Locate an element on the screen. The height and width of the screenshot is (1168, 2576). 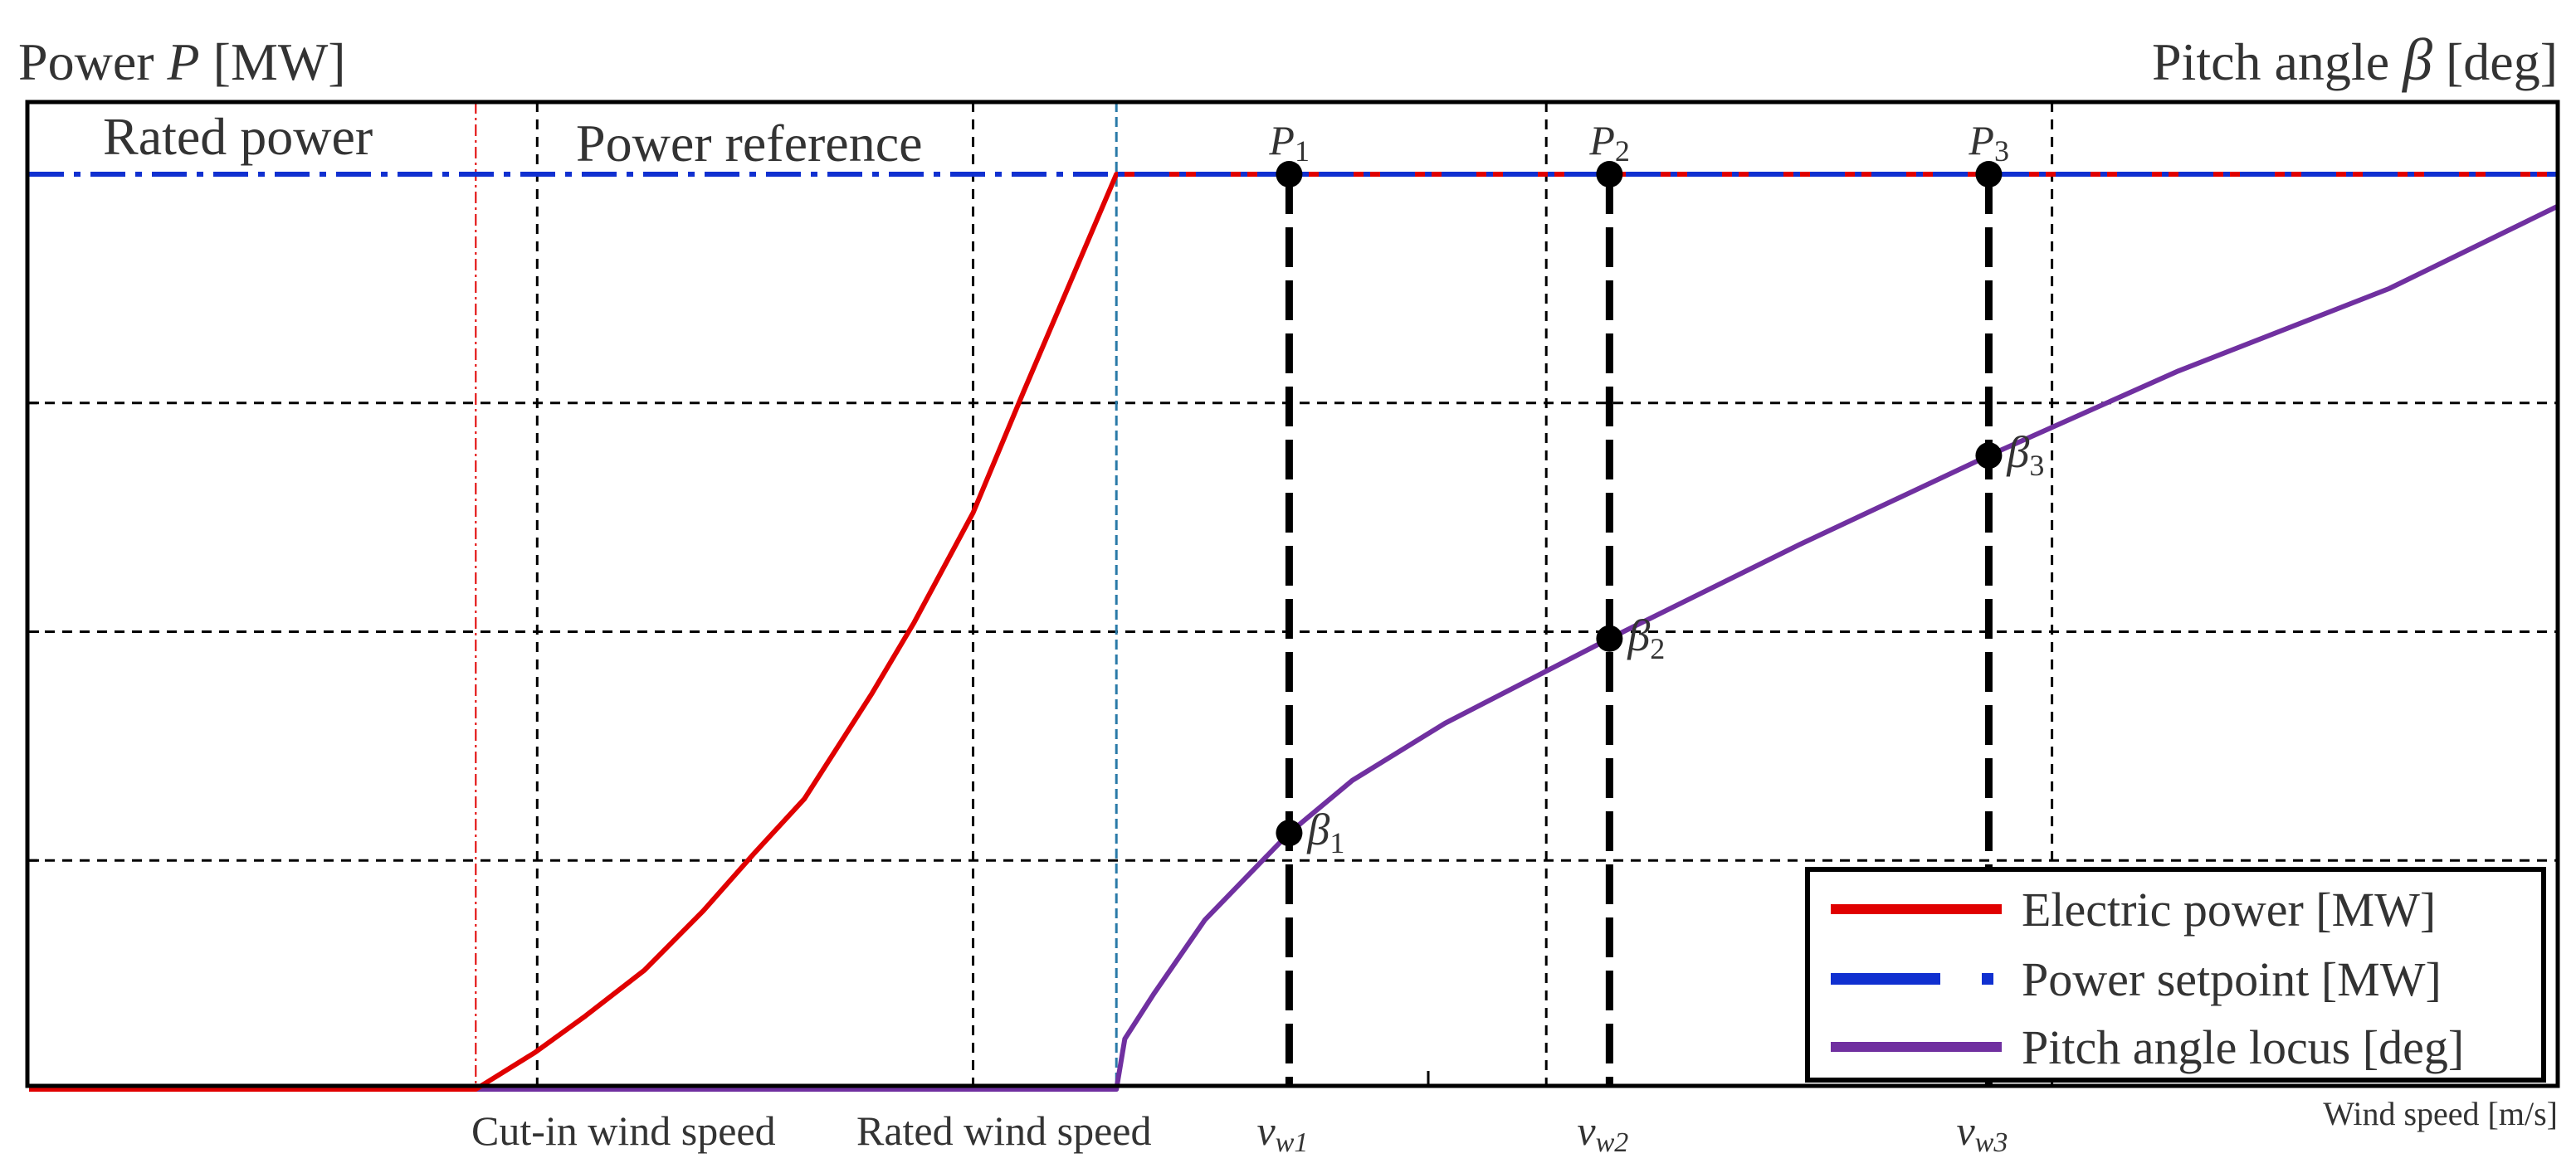
legend-label-pitch-angle: Pitch angle locus [deg] is located at coordinates (2243, 1047).